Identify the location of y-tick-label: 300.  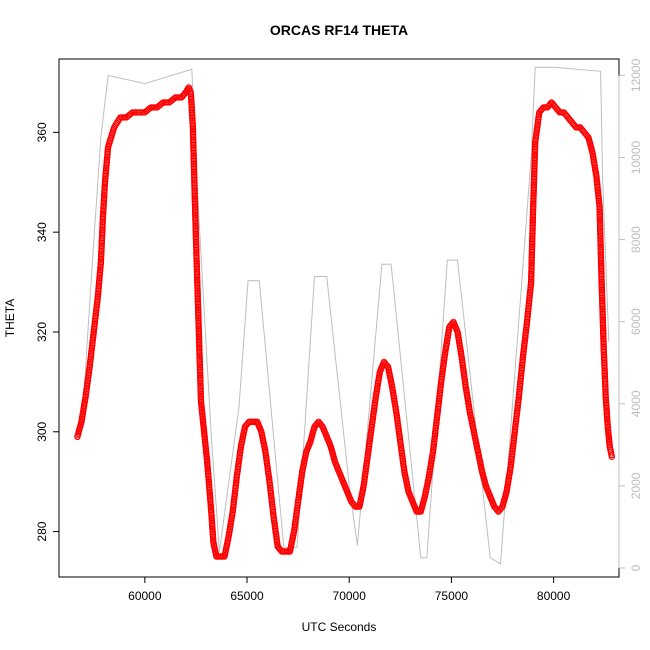
(42, 431).